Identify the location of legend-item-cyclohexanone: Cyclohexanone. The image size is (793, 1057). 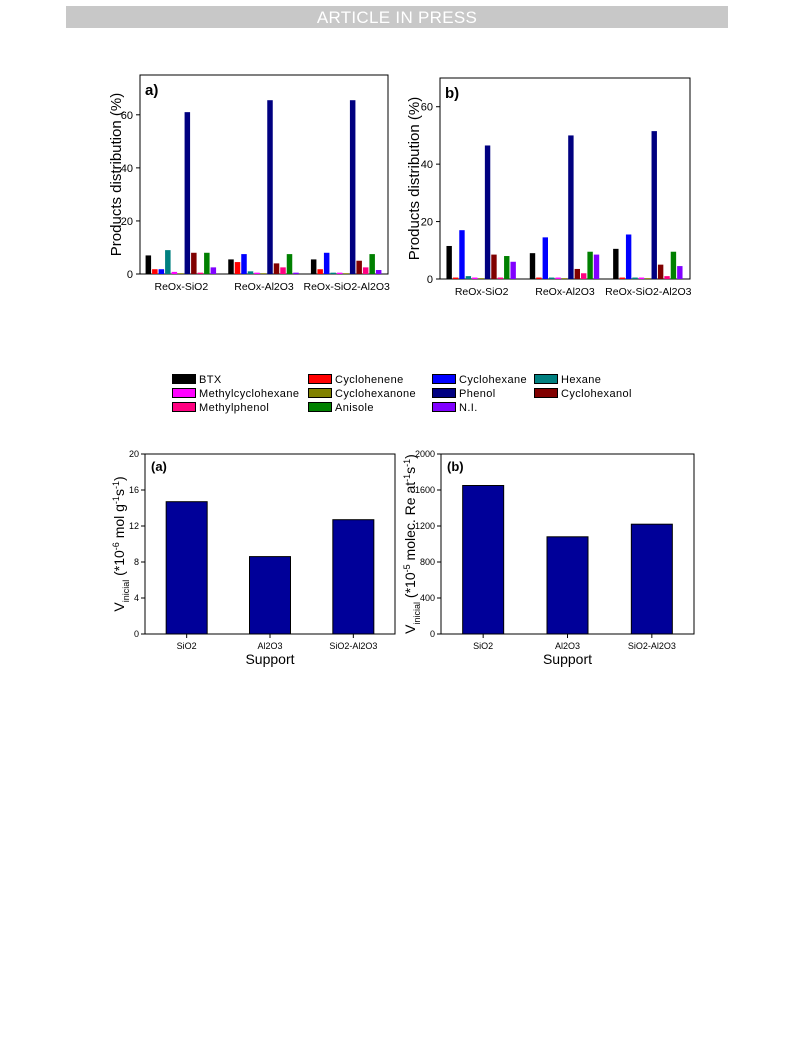
(362, 394).